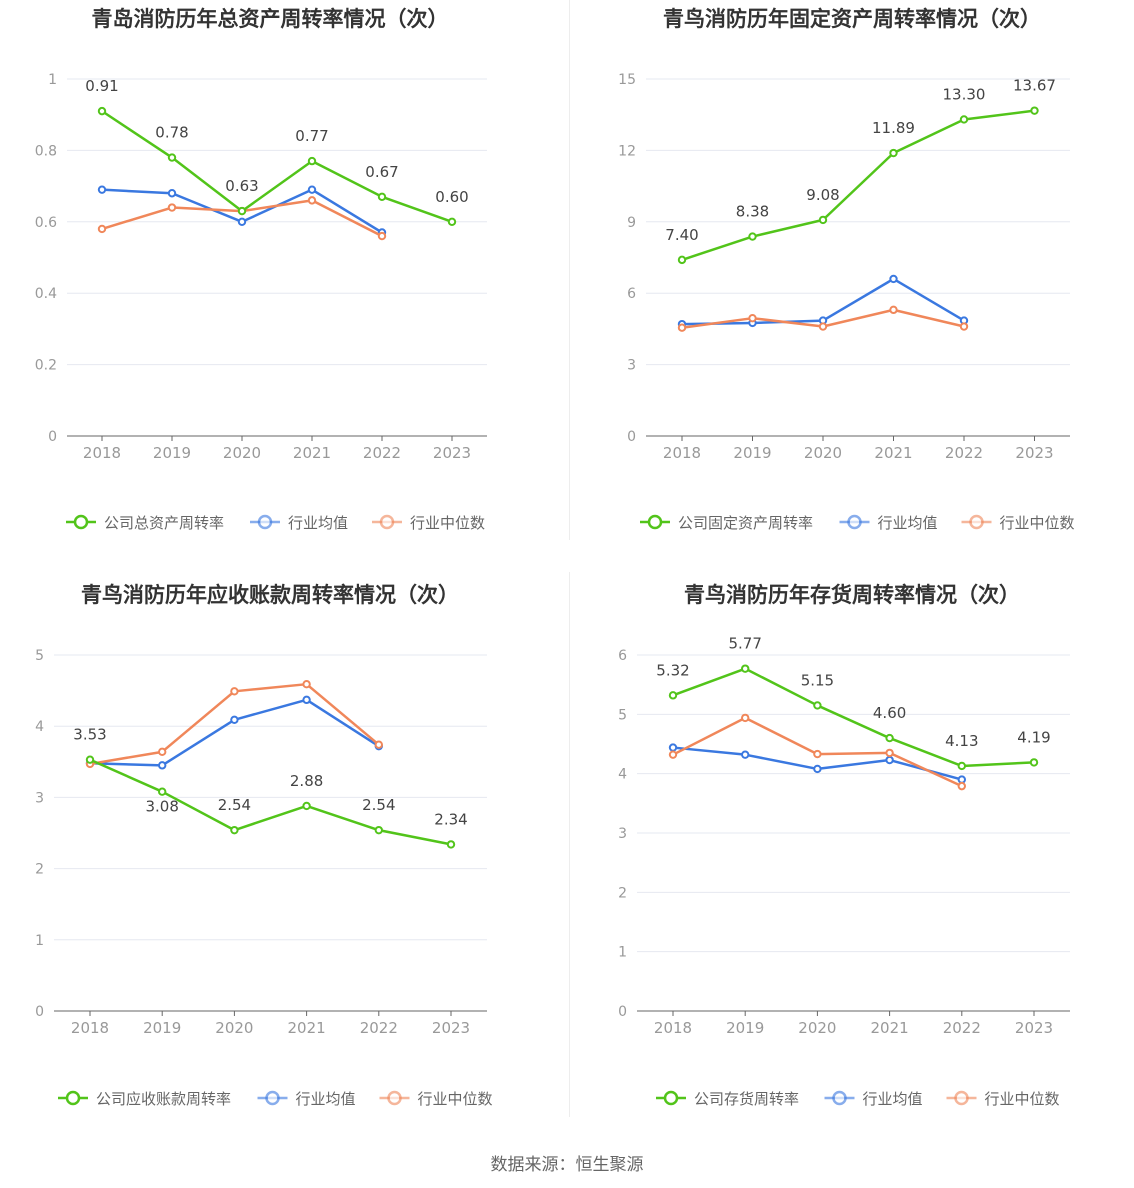  What do you see at coordinates (1033, 737) in the screenshot?
I see `data-label: 4.19` at bounding box center [1033, 737].